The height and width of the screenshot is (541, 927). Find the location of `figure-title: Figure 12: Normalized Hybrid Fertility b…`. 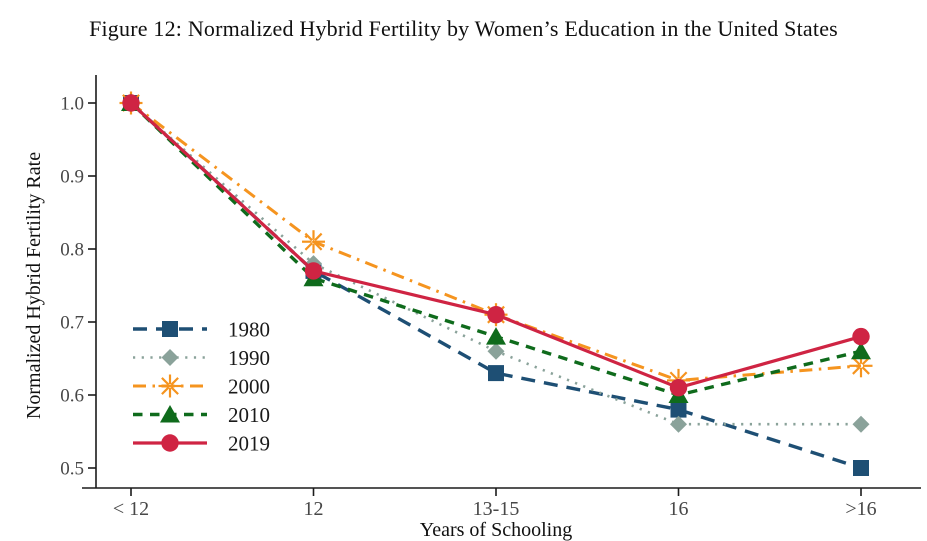

figure-title: Figure 12: Normalized Hybrid Fertility b… is located at coordinates (463, 28).